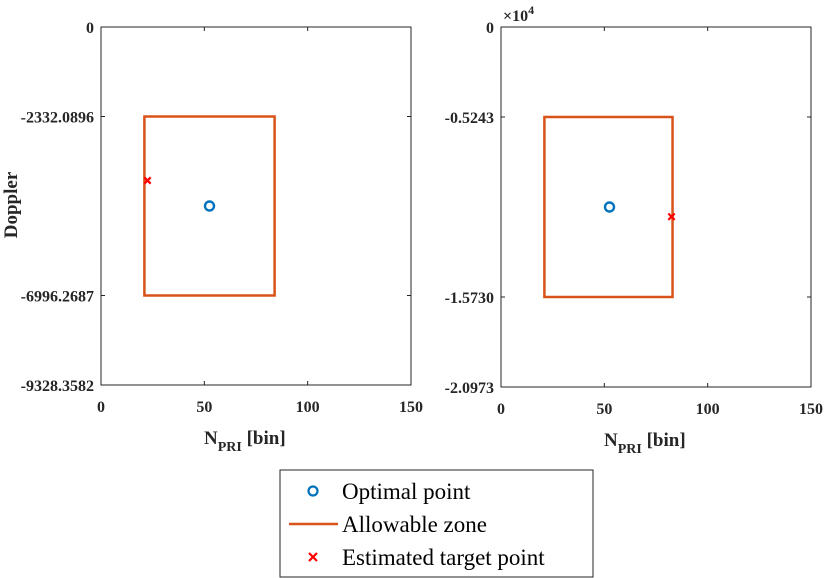  Describe the element at coordinates (313, 491) in the screenshot. I see `legend-optimal-marker` at that location.